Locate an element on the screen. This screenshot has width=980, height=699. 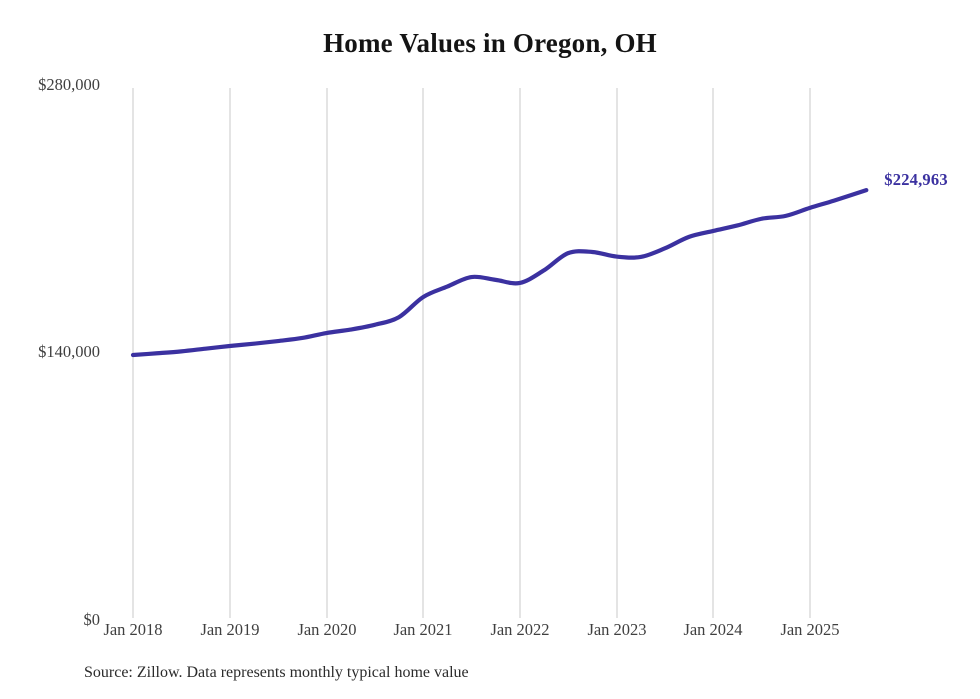
x-axis-tick-label-jan-2025: Jan 2025 is located at coordinates (810, 629).